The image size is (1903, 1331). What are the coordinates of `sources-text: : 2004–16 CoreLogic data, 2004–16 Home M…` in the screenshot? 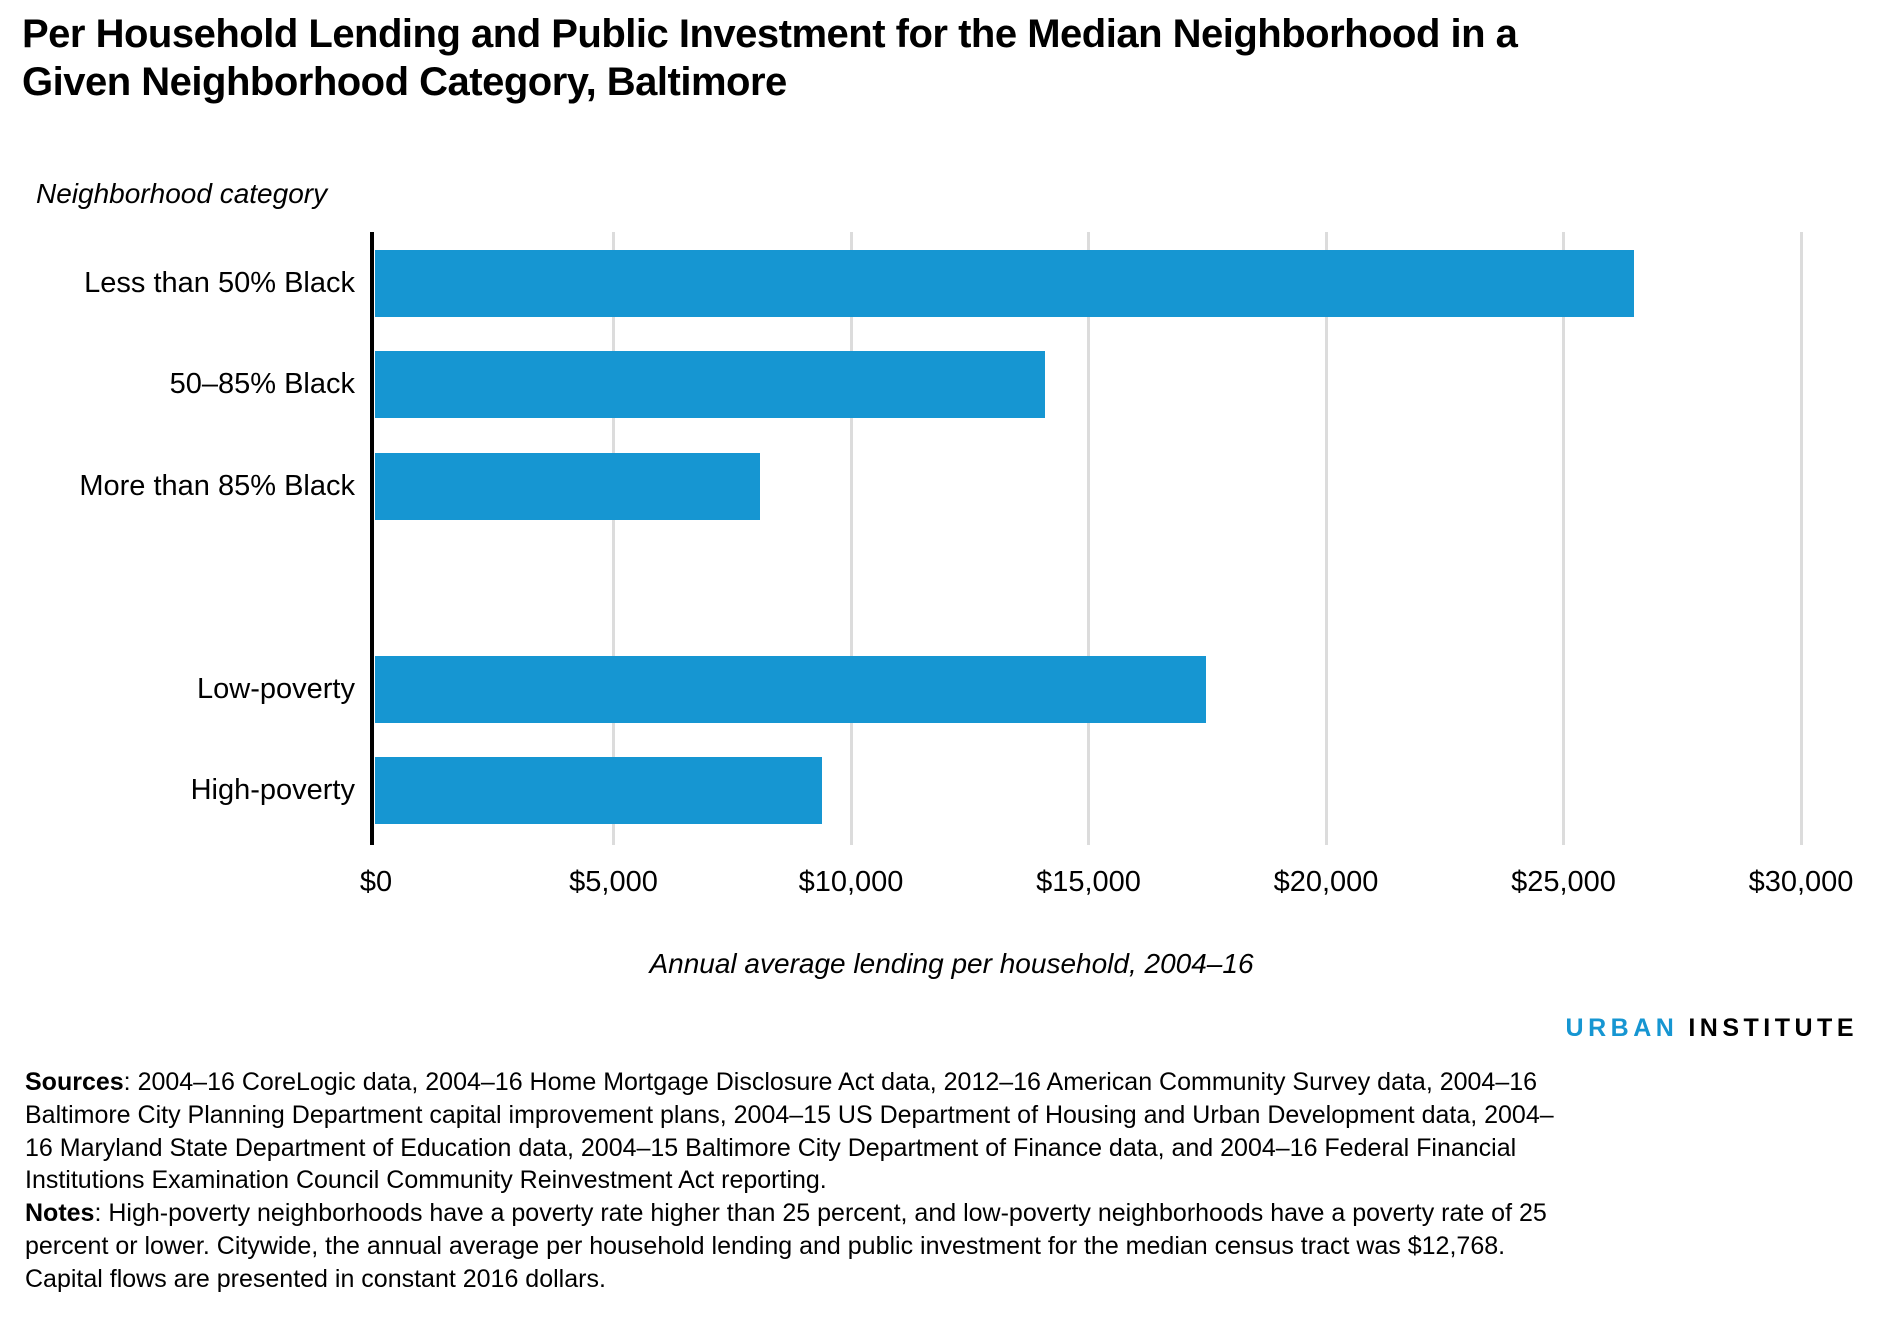 It's located at (789, 1131).